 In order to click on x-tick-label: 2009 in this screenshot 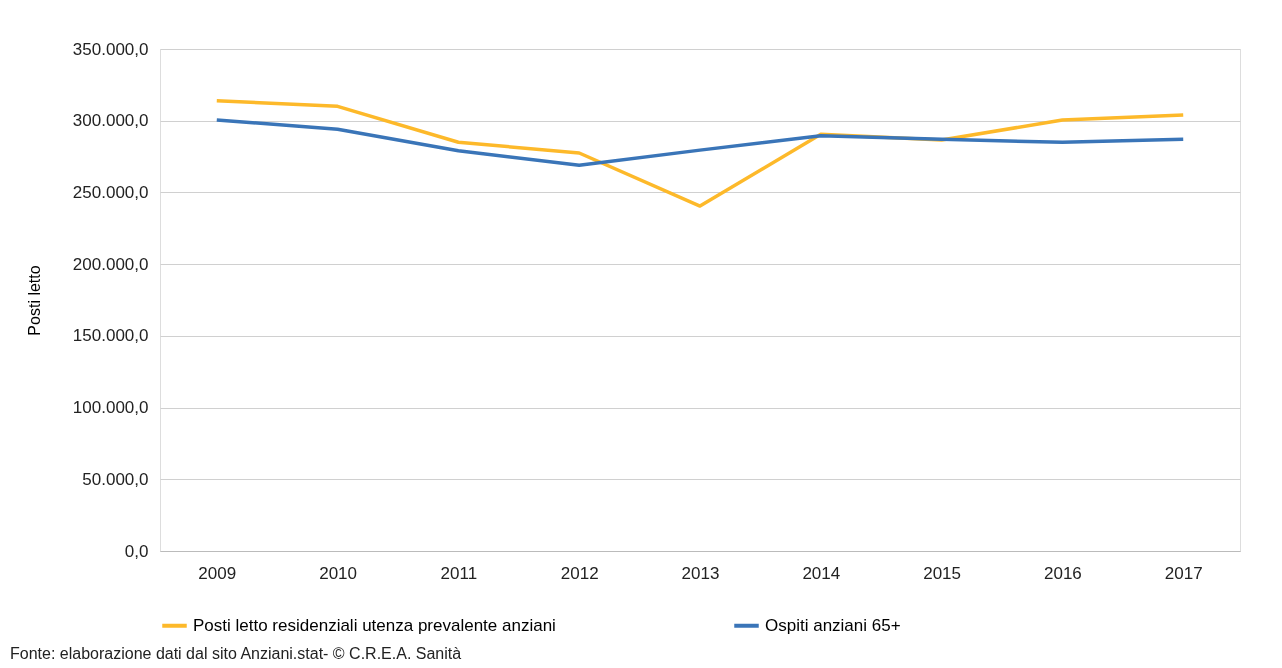, I will do `click(217, 573)`.